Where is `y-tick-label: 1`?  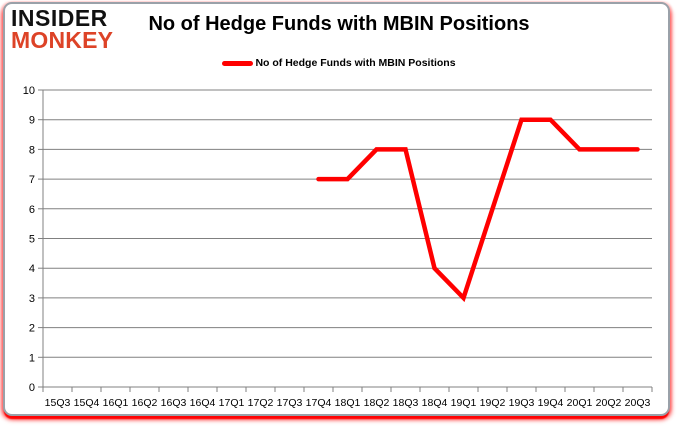
y-tick-label: 1 is located at coordinates (32, 358).